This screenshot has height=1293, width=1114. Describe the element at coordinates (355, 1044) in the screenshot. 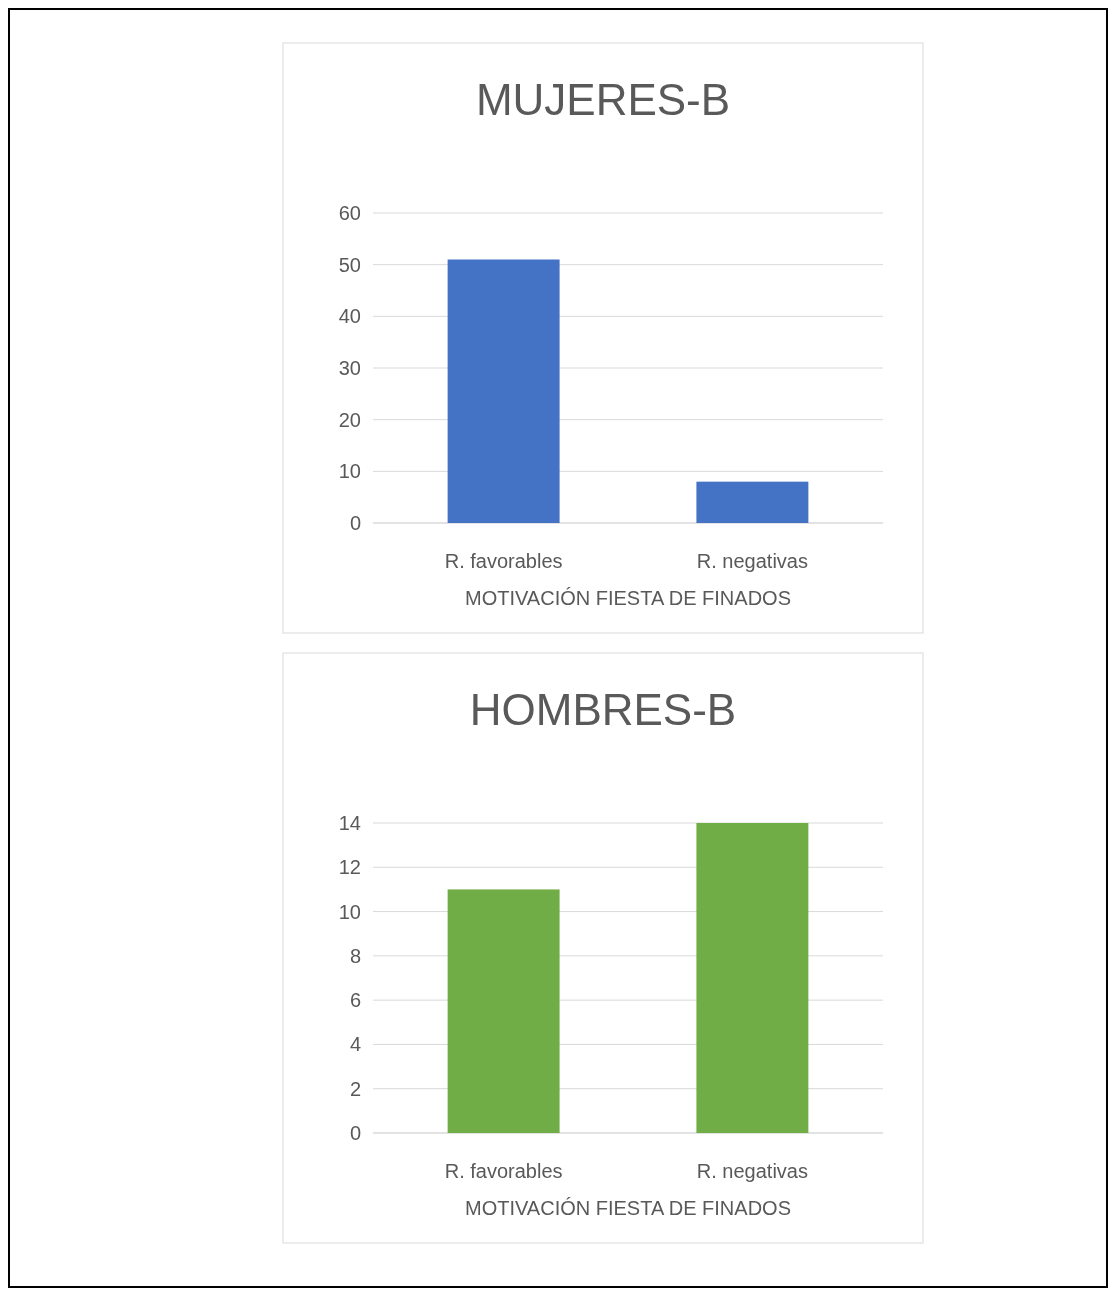

I see `y-tick-label: 4` at that location.